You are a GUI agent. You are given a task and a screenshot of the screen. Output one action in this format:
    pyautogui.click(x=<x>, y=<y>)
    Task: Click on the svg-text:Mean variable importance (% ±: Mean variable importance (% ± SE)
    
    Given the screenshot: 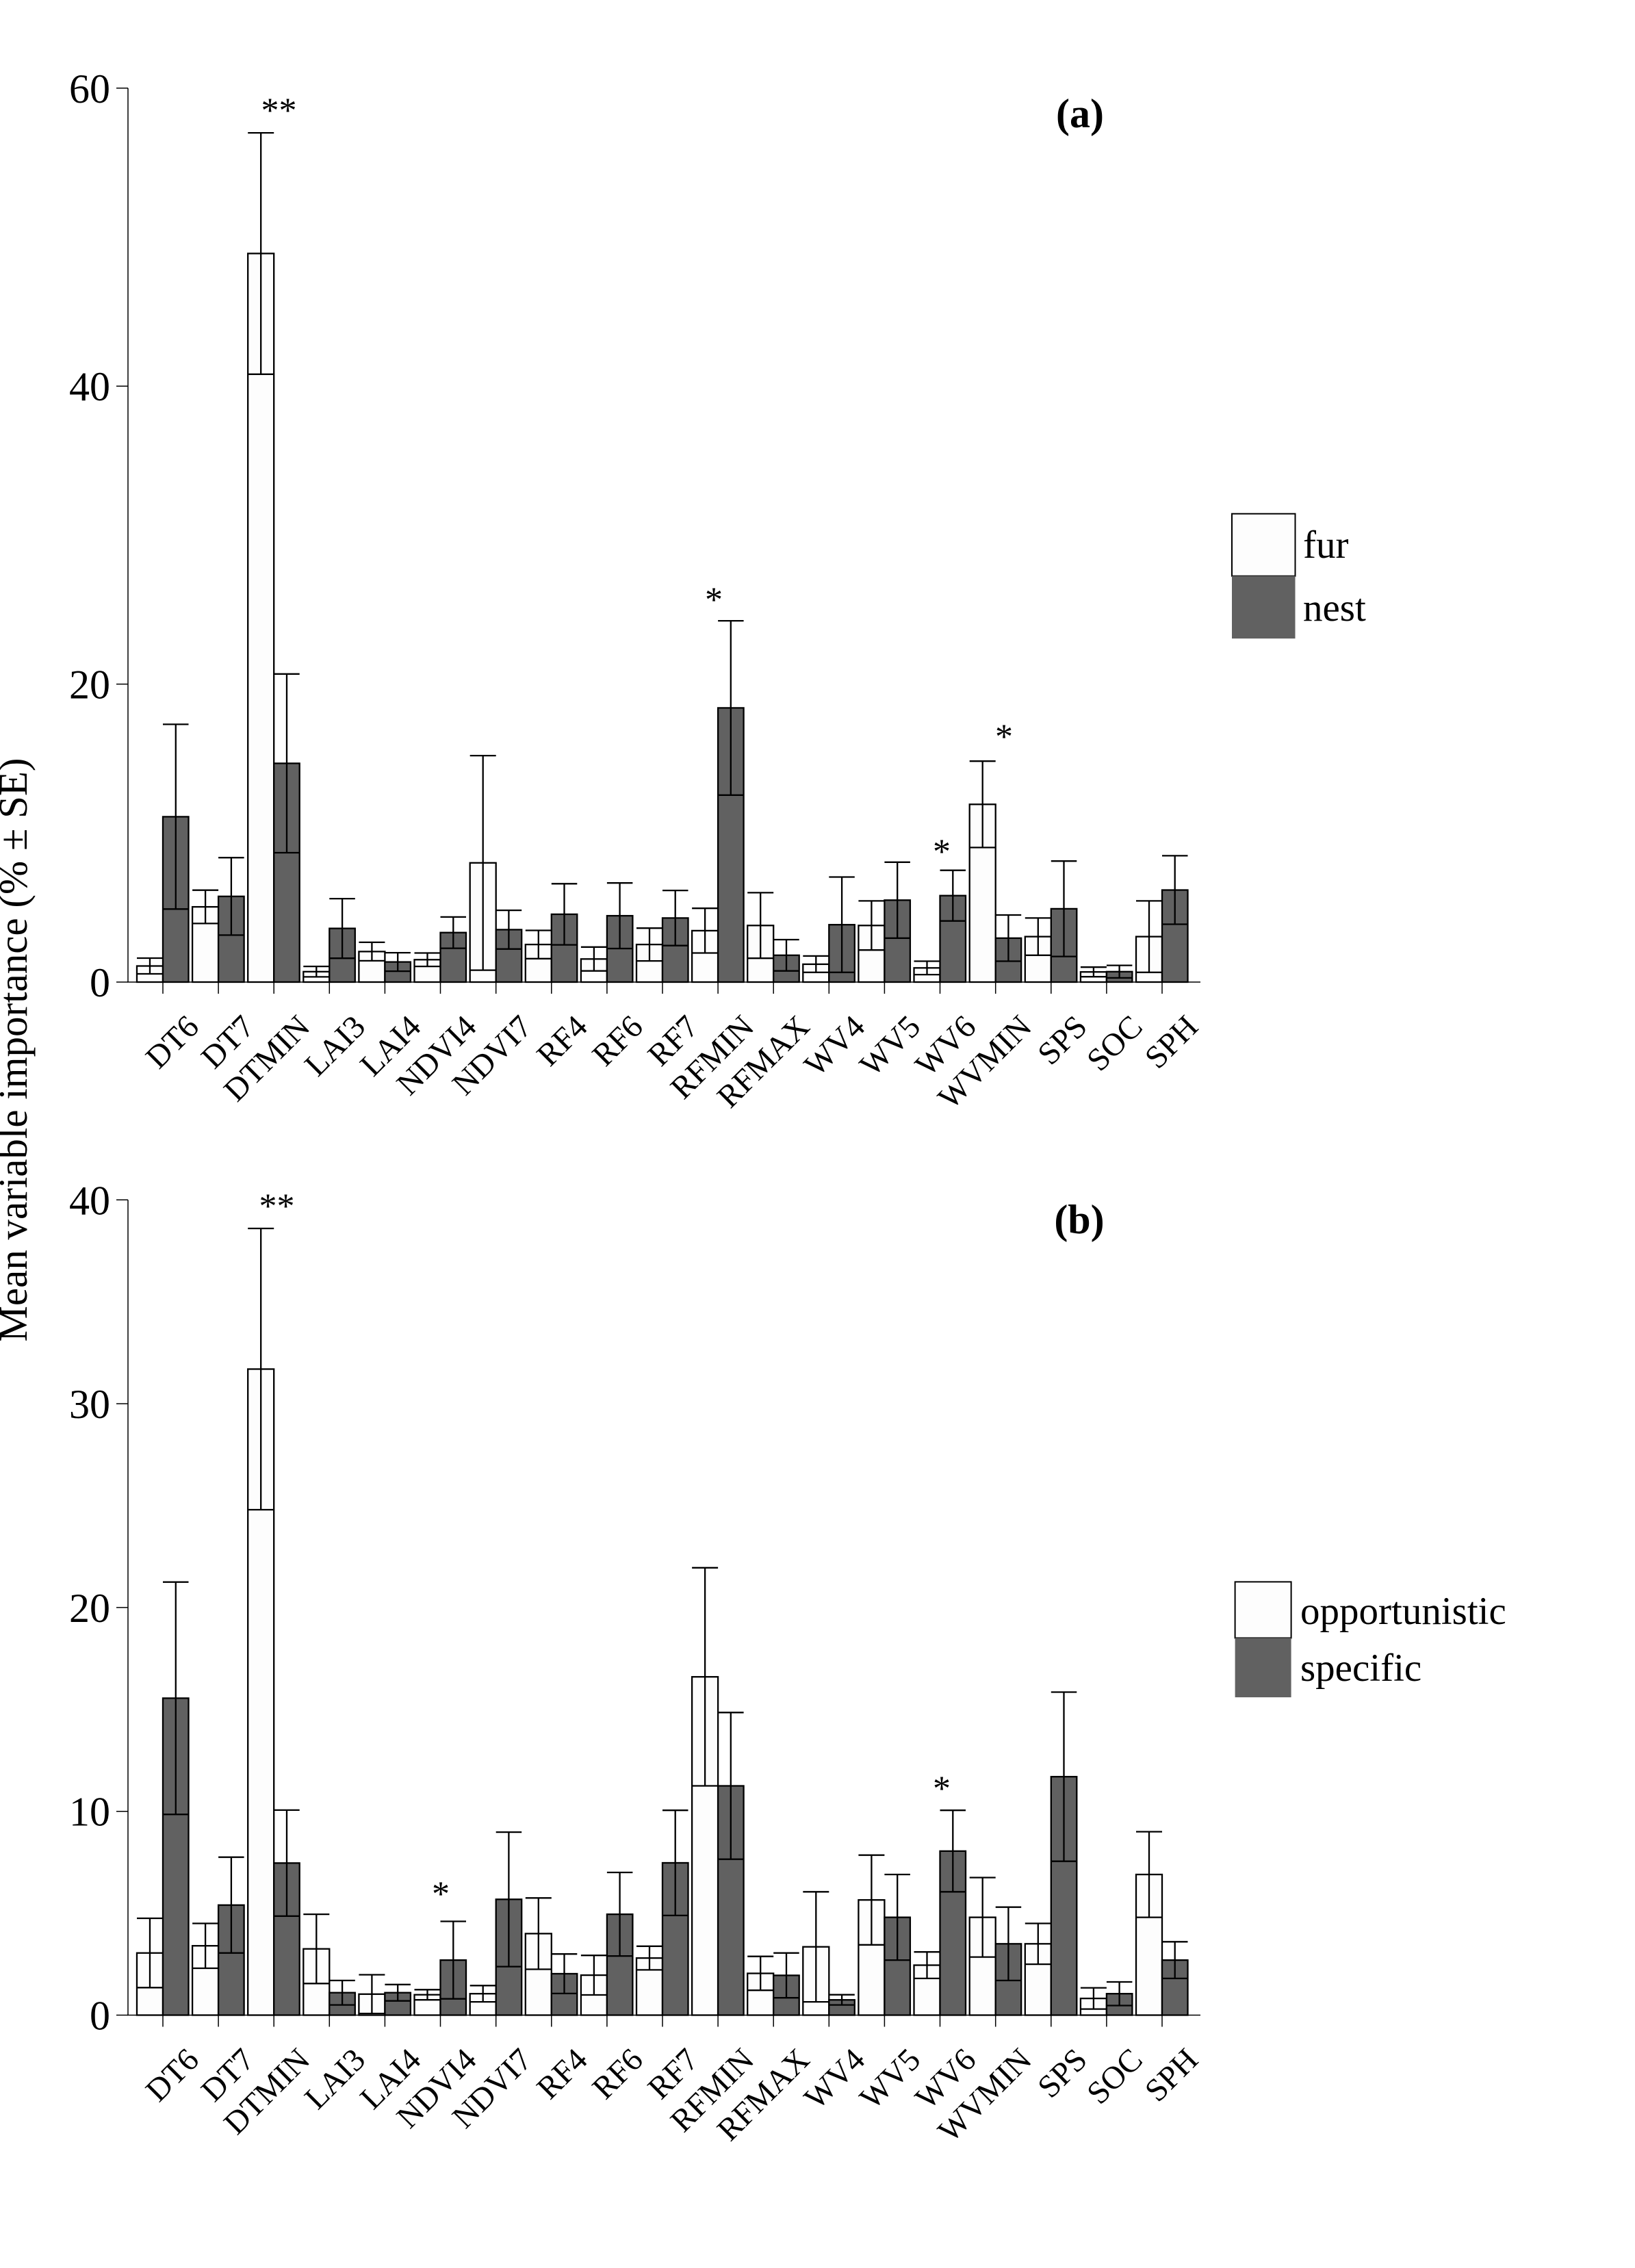 What is the action you would take?
    pyautogui.click(x=18, y=1049)
    